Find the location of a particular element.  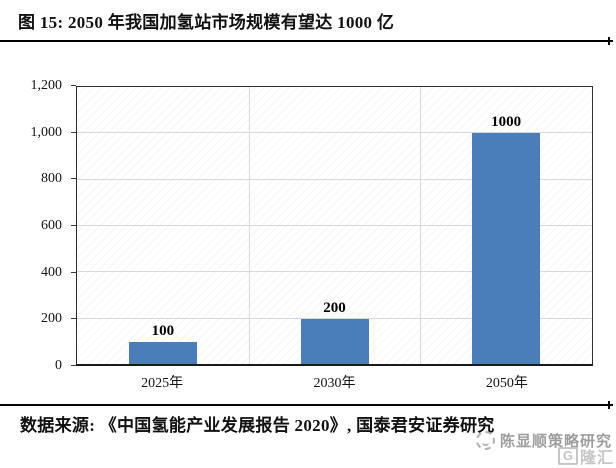

seal-icon is located at coordinates (485, 440).